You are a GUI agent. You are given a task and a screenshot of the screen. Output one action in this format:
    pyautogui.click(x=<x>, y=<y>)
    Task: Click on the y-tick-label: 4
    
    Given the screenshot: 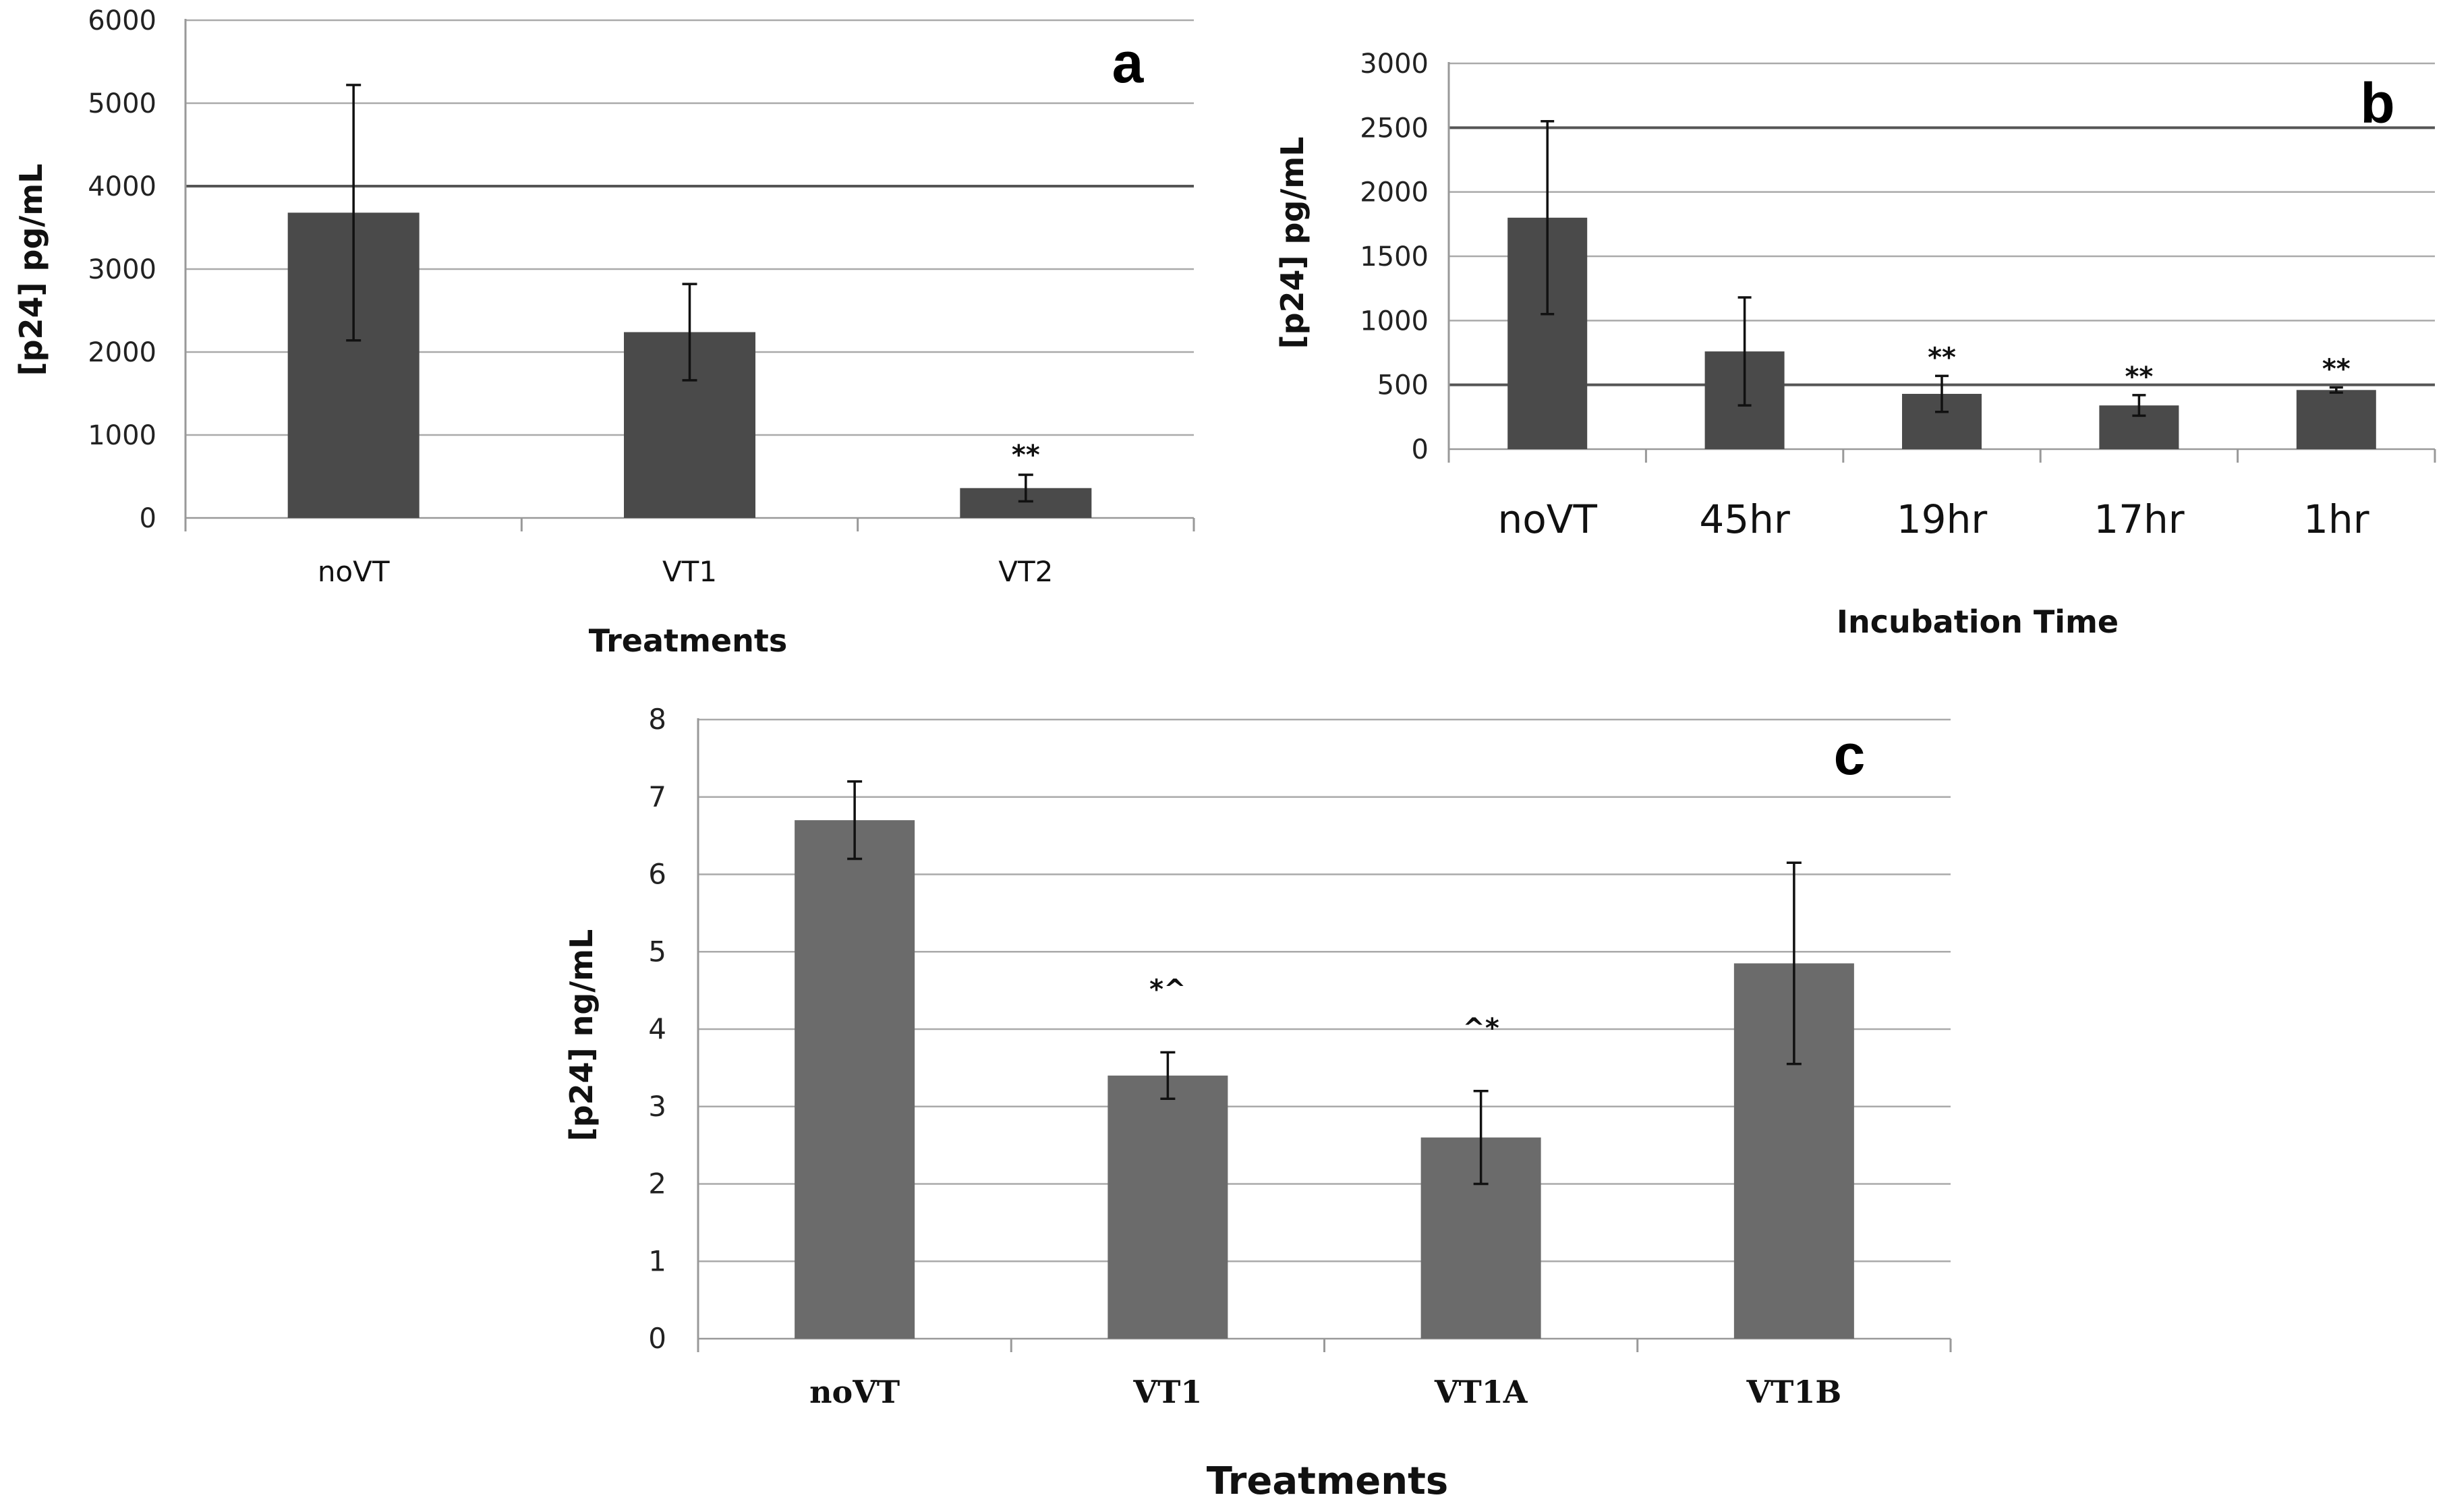 What is the action you would take?
    pyautogui.click(x=657, y=1028)
    